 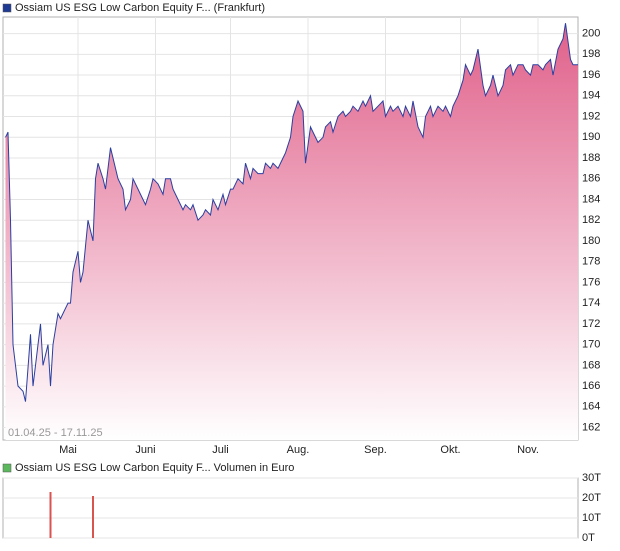 I want to click on y-tick-label: 198, so click(x=591, y=54).